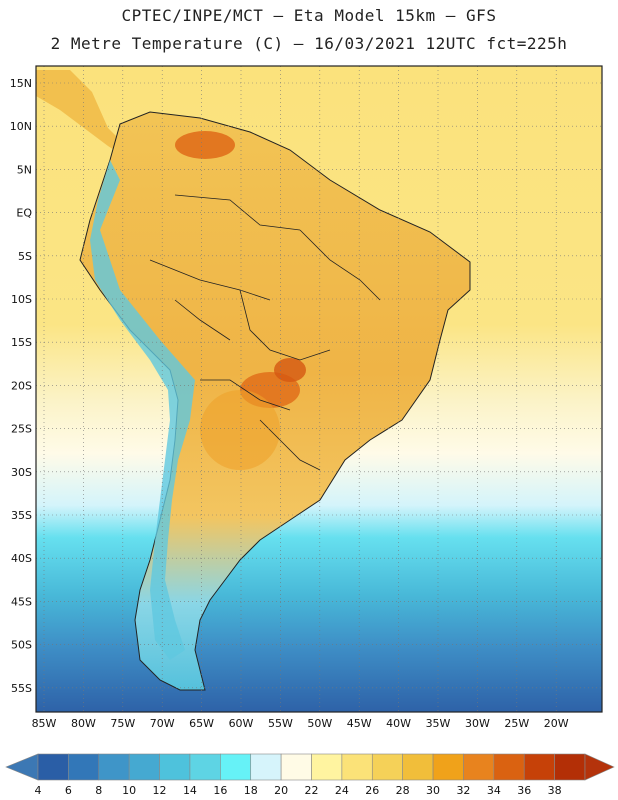 The image size is (618, 800). I want to click on colorbar-level-label: 36, so click(524, 790).